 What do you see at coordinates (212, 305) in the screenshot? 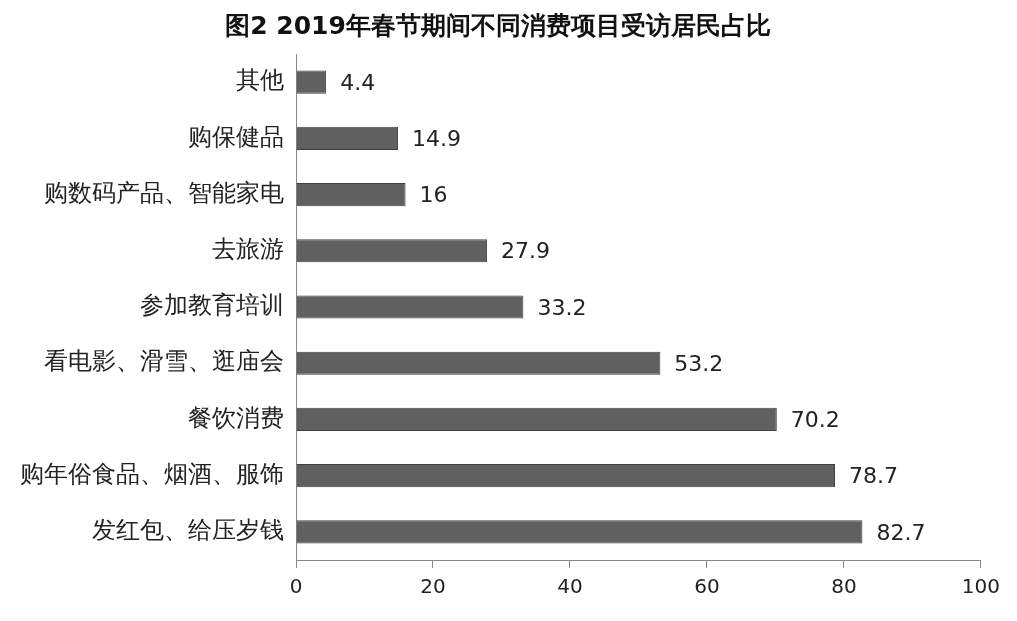
I see `y-tick-label: 参加教育培训` at bounding box center [212, 305].